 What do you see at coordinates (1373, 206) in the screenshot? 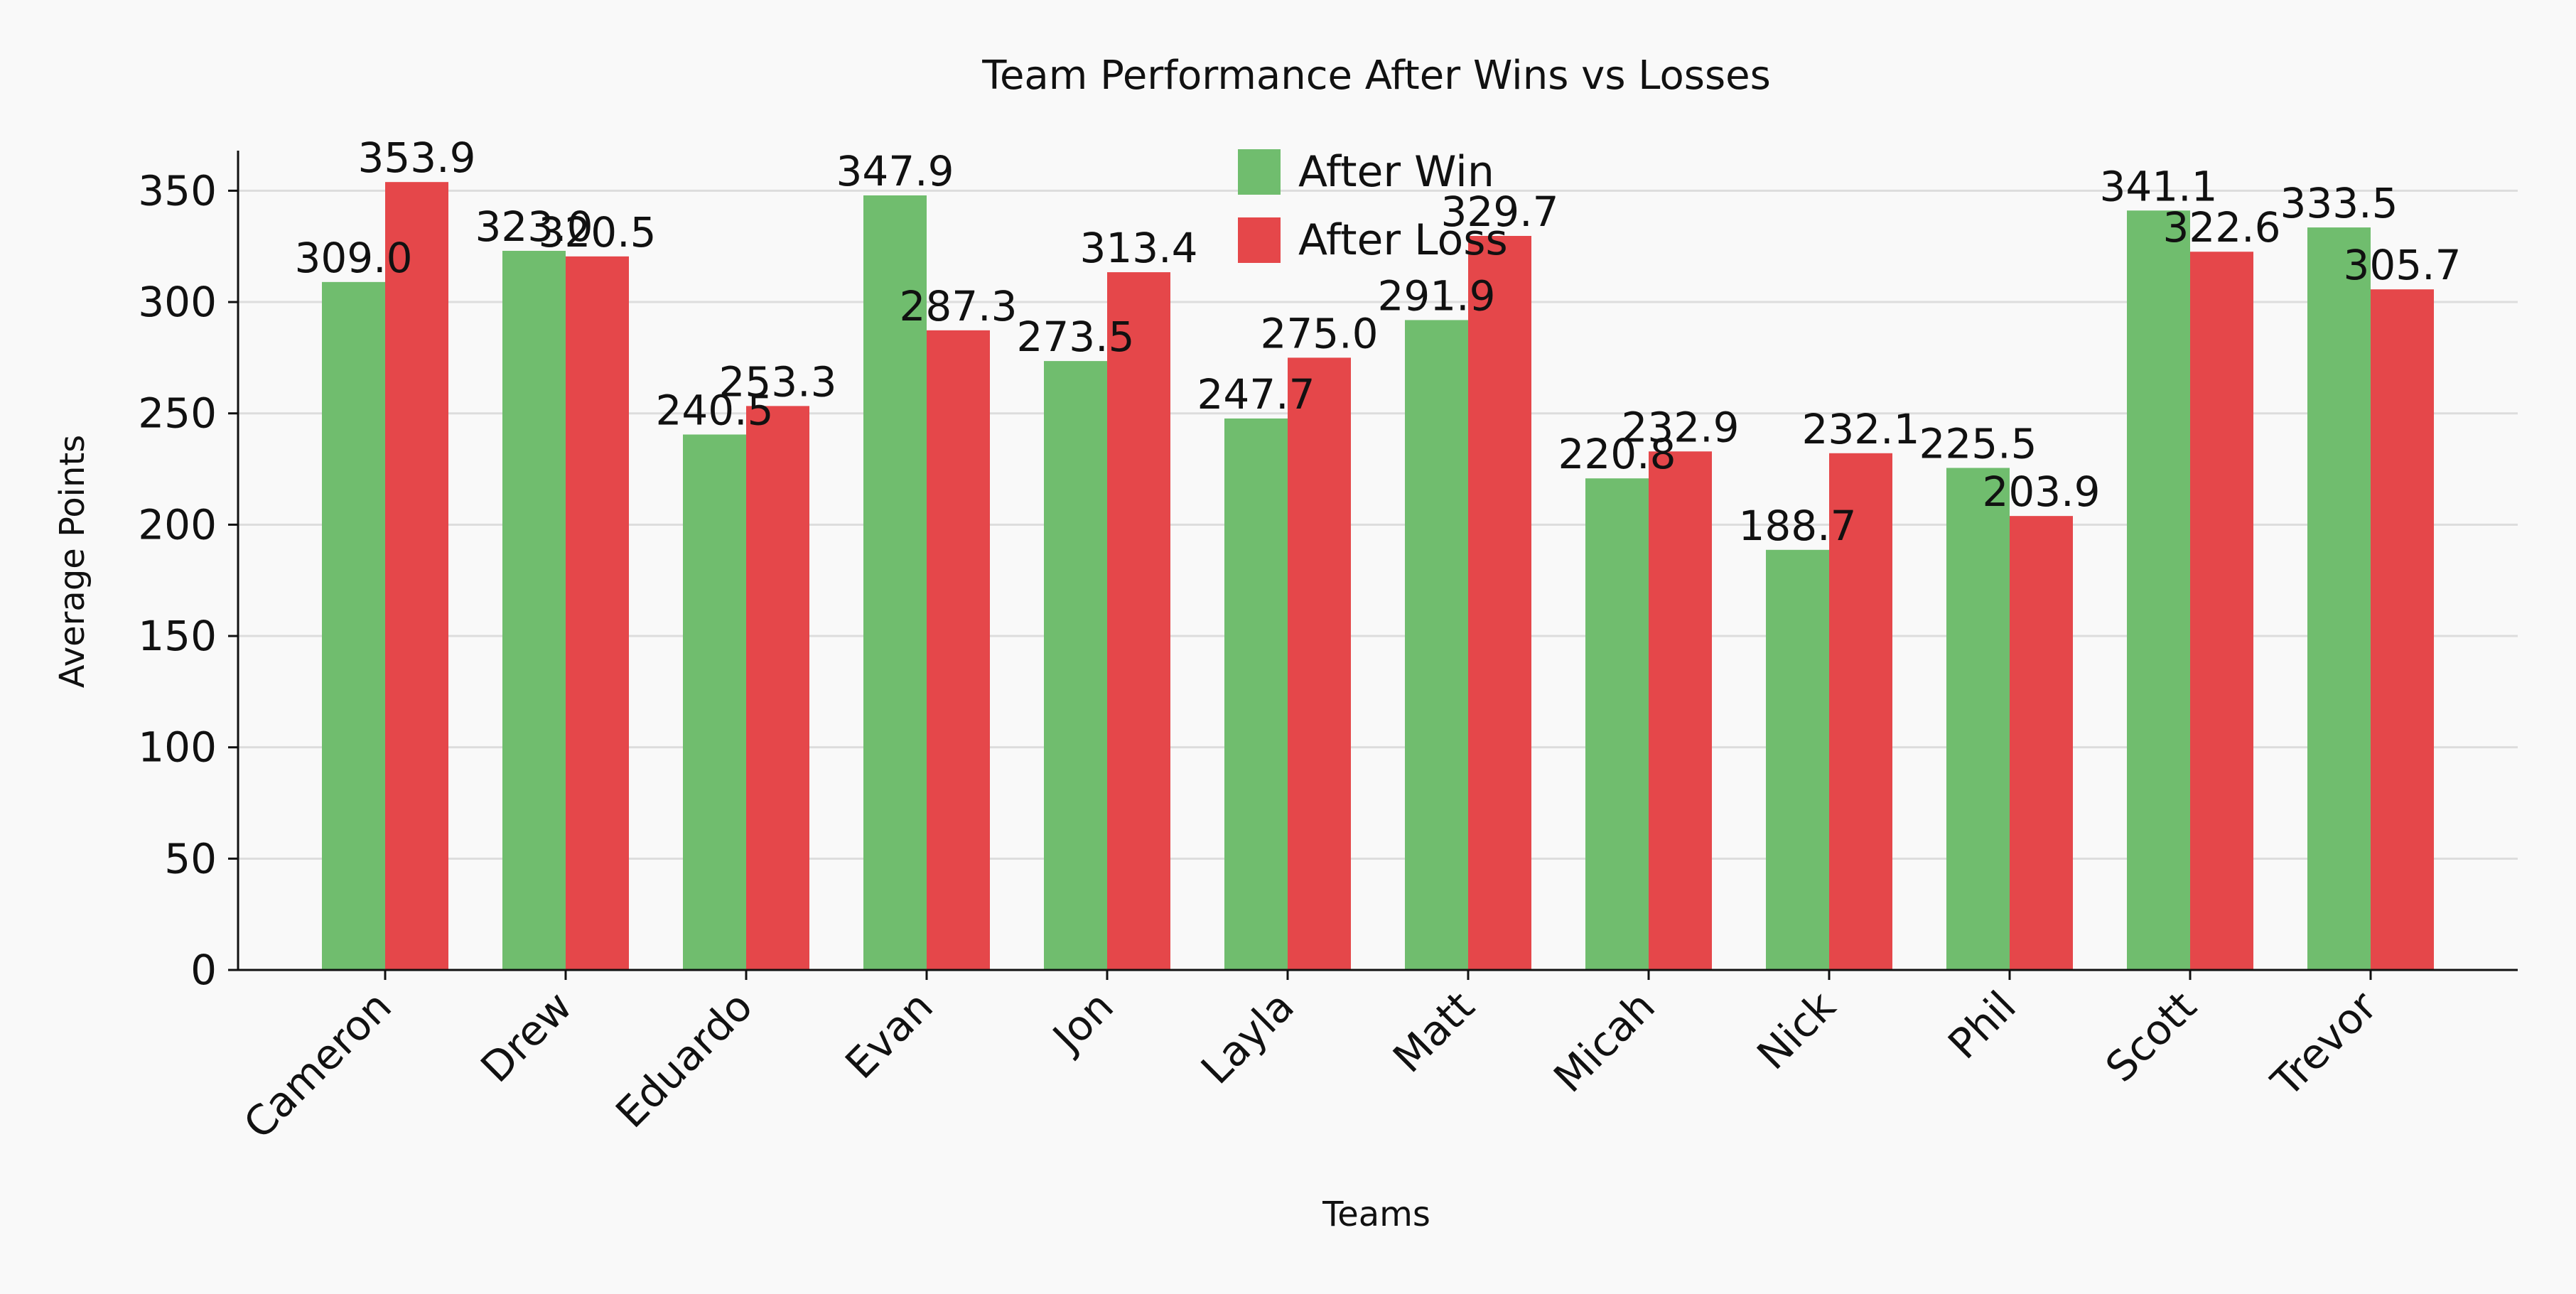
I see `legend: After Win After Loss` at bounding box center [1373, 206].